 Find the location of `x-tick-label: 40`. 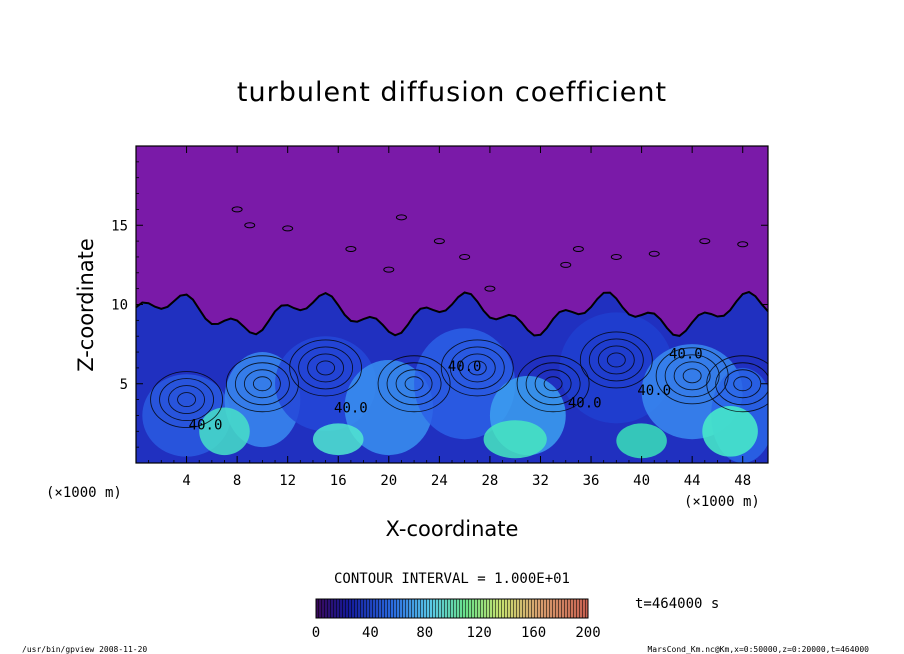

x-tick-label: 40 is located at coordinates (641, 481).